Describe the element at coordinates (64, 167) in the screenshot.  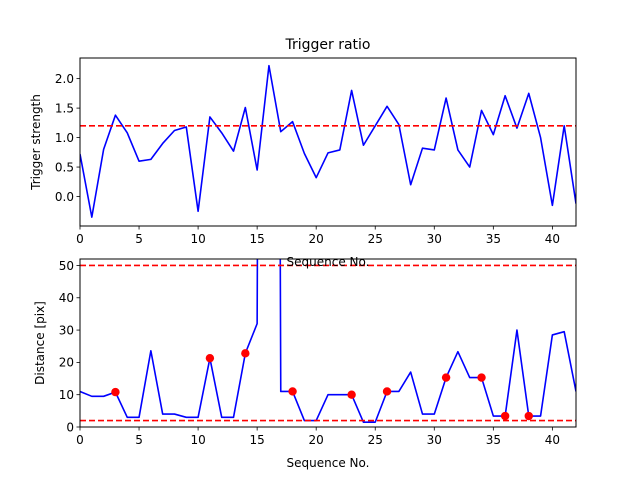
I see `y-tick-label: 0.5` at that location.